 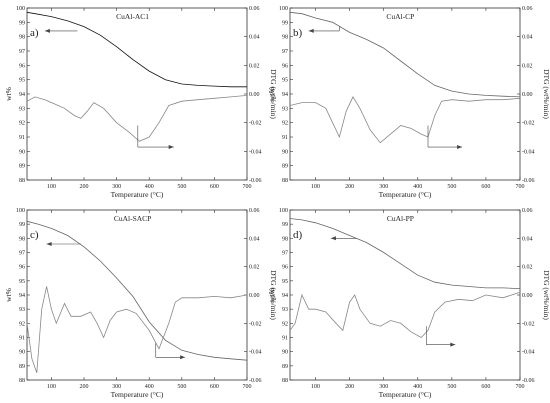 I want to click on panel-title: CuAl-PP, so click(x=400, y=218).